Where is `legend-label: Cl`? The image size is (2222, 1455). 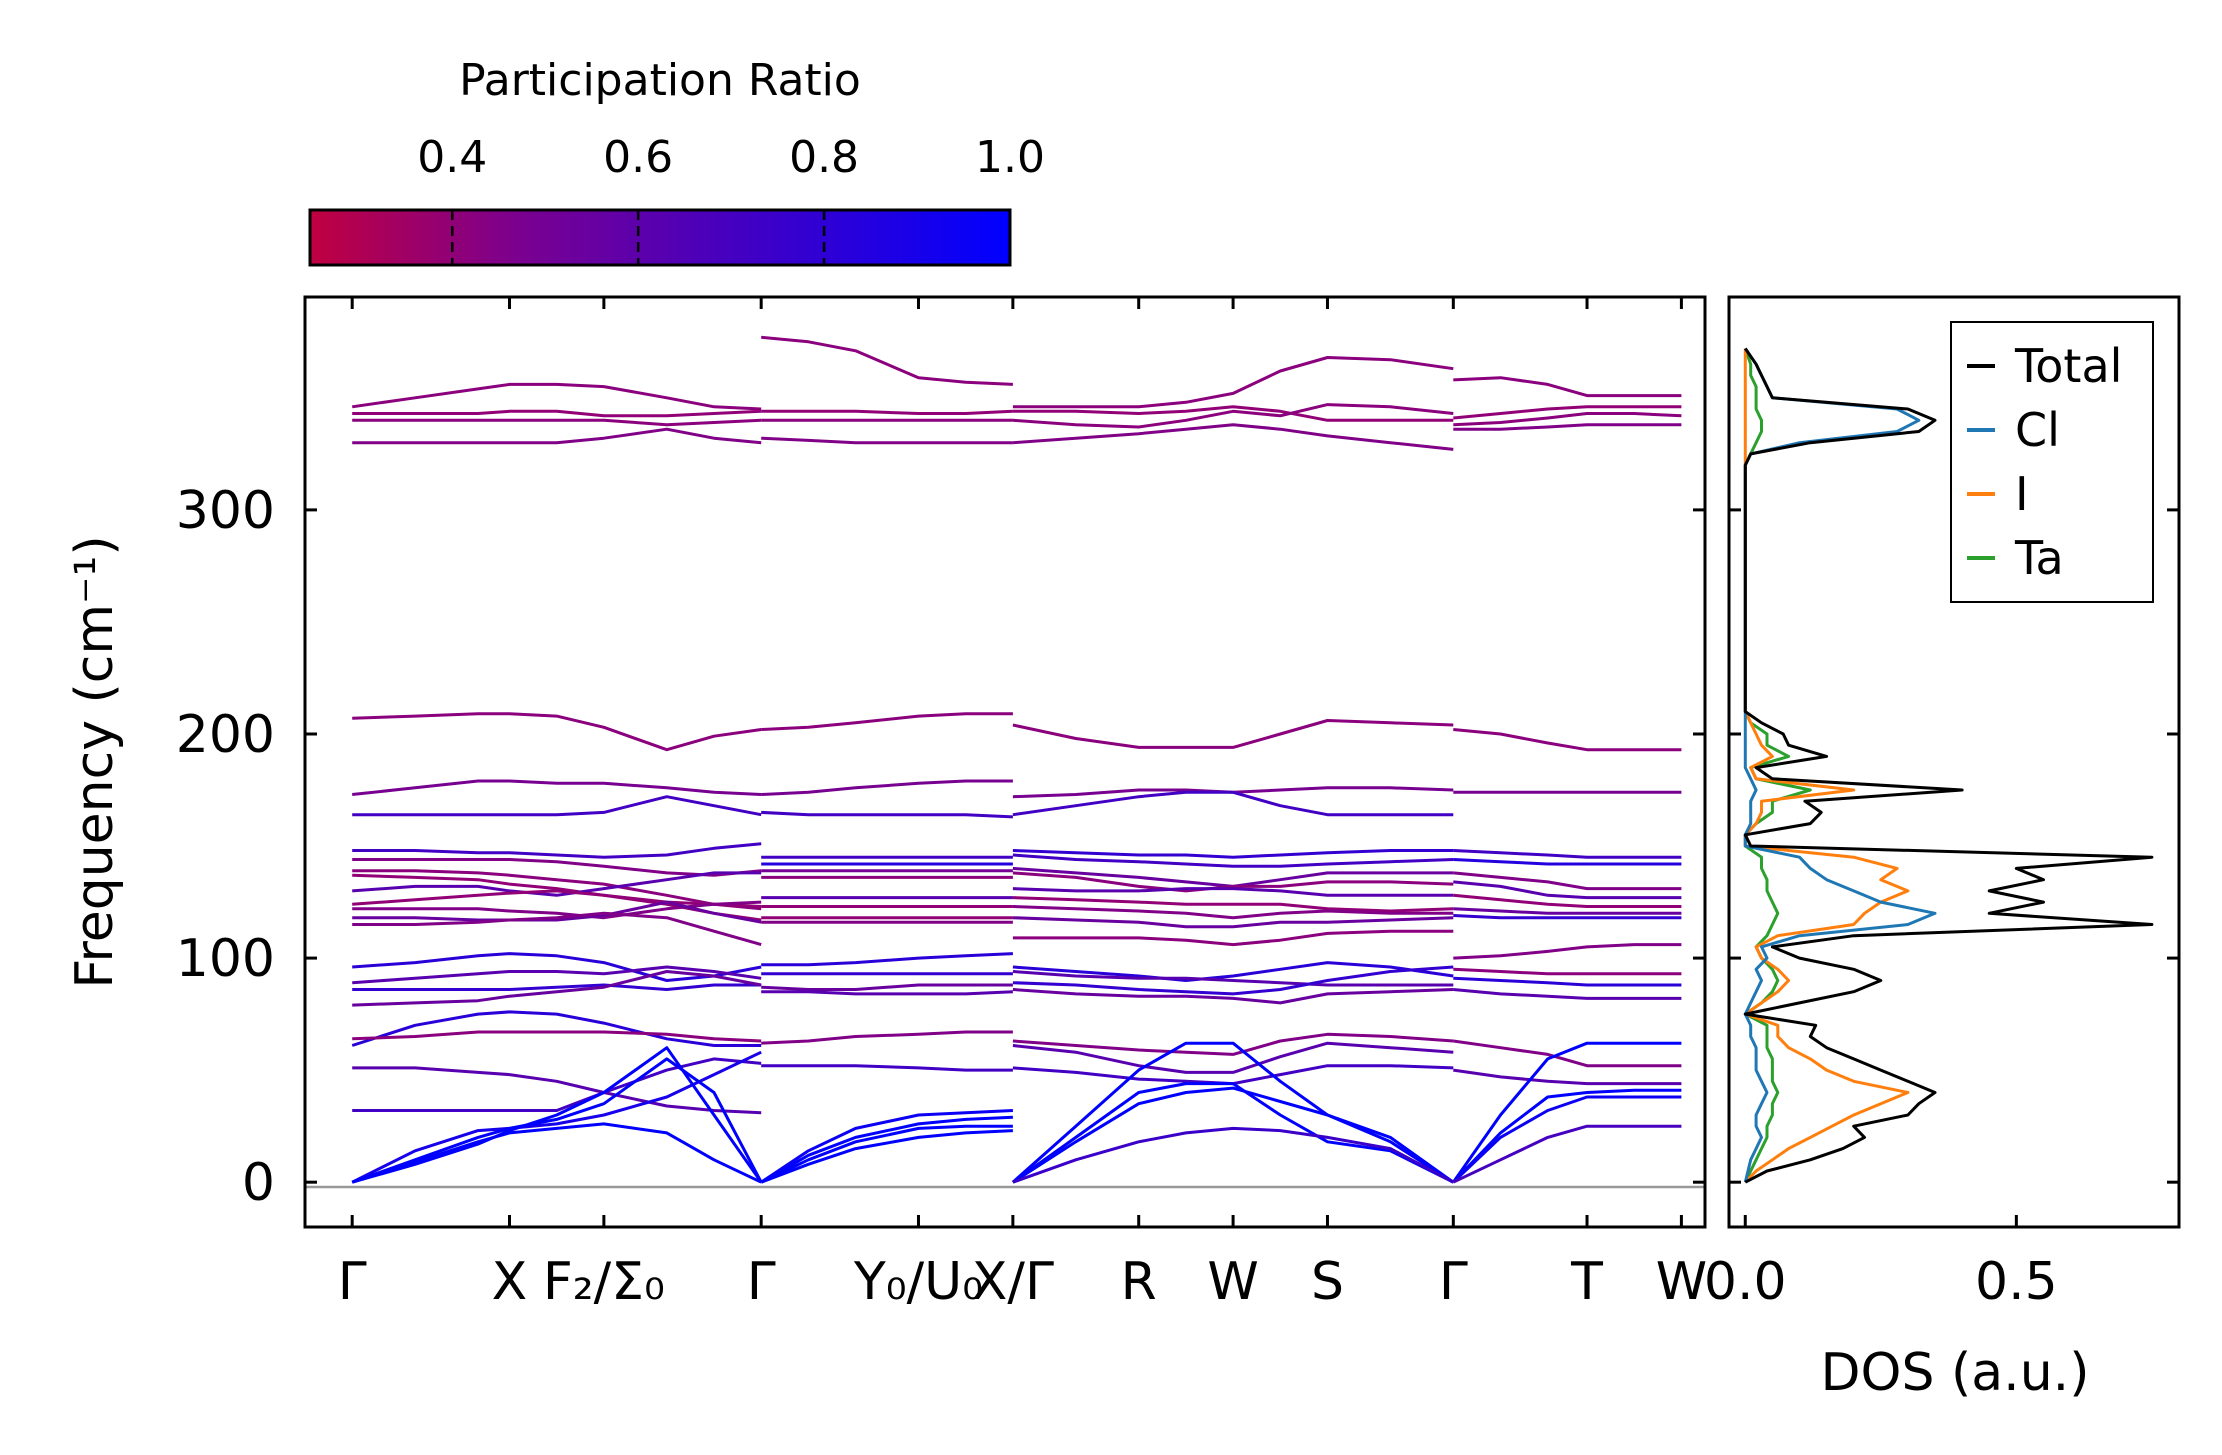
legend-label: Cl is located at coordinates (2037, 430).